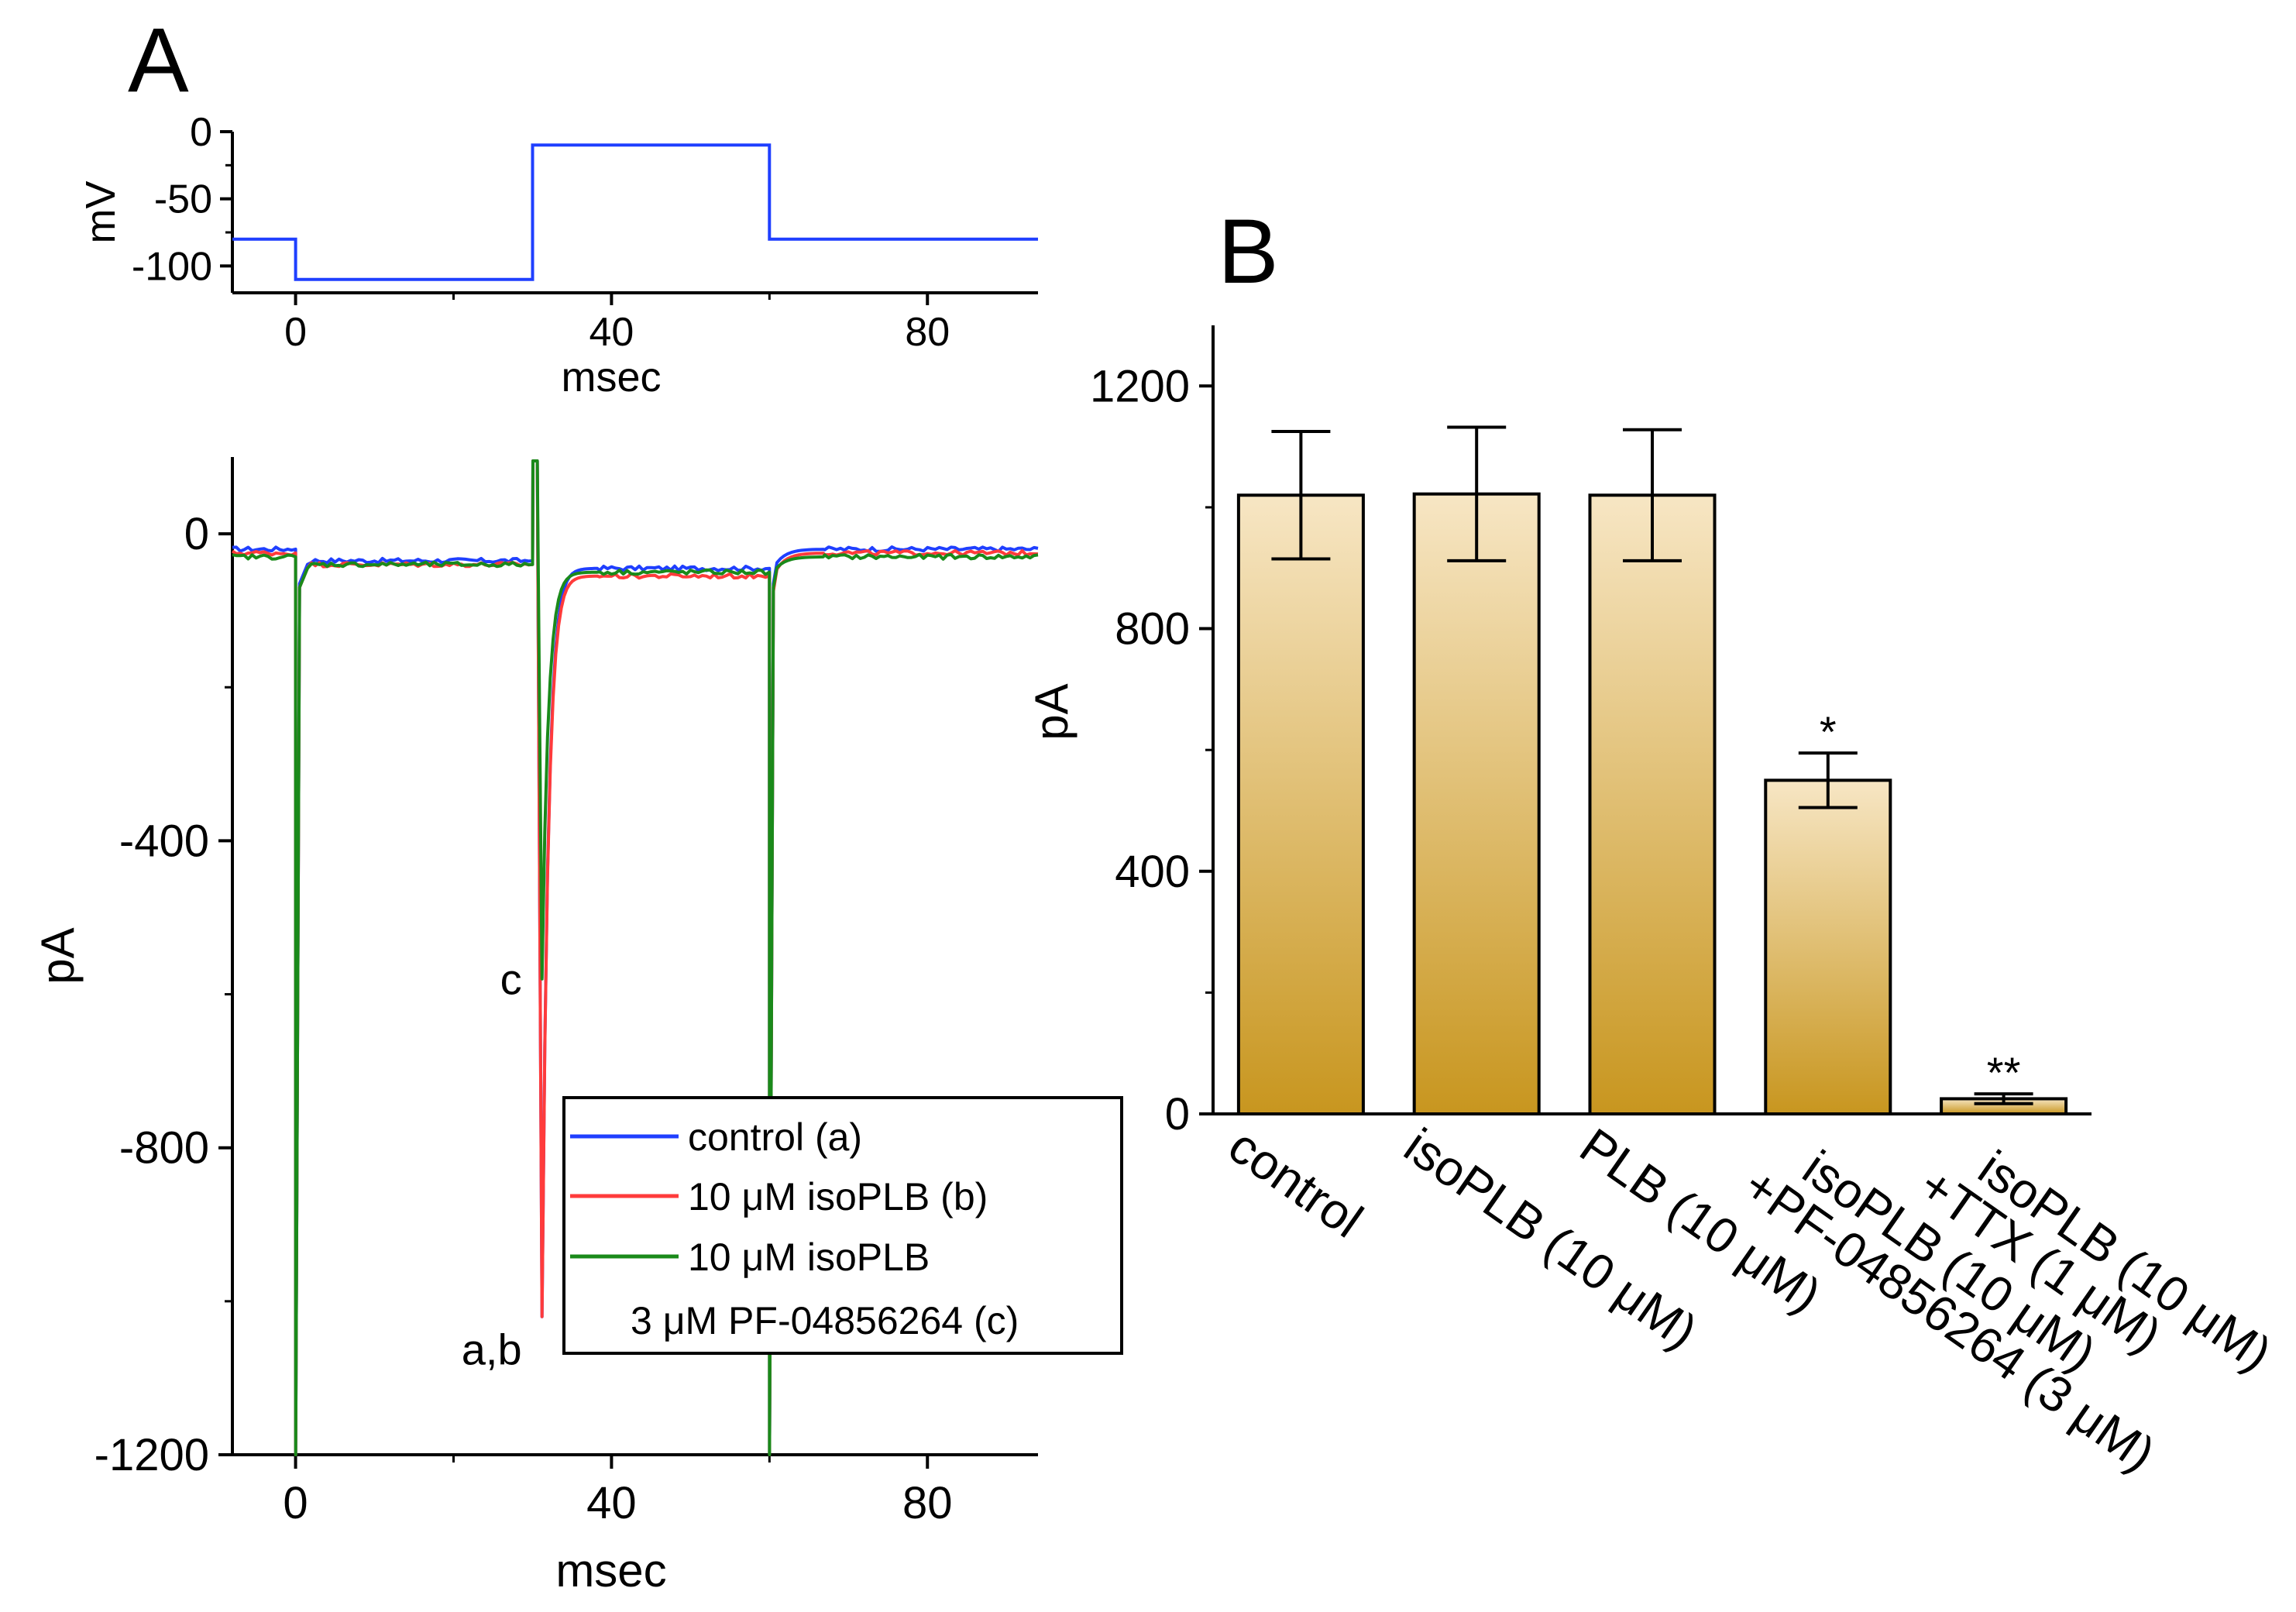 This screenshot has height=1612, width=2296. Describe the element at coordinates (492, 1349) in the screenshot. I see `trace-annotation-ab: a,b` at that location.